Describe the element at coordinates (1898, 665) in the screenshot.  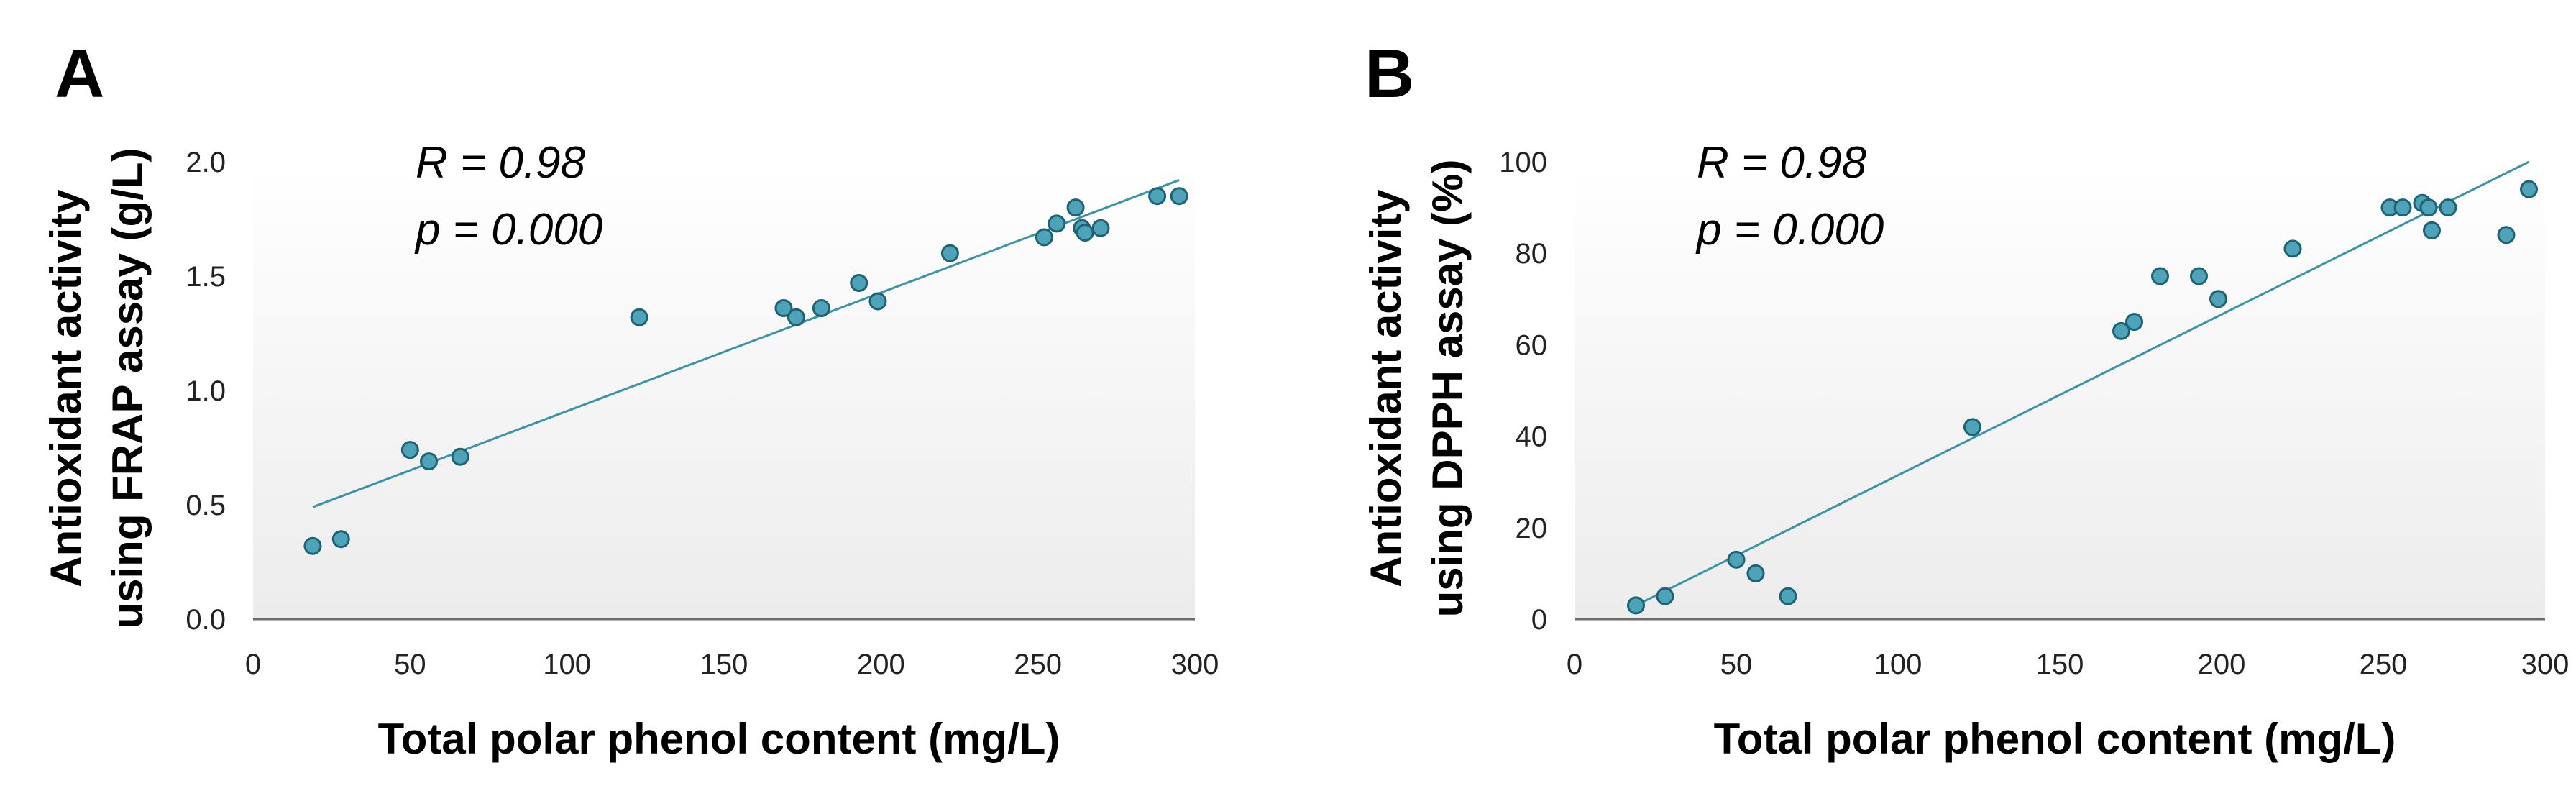
I see `x-tick-label-b: 100` at that location.